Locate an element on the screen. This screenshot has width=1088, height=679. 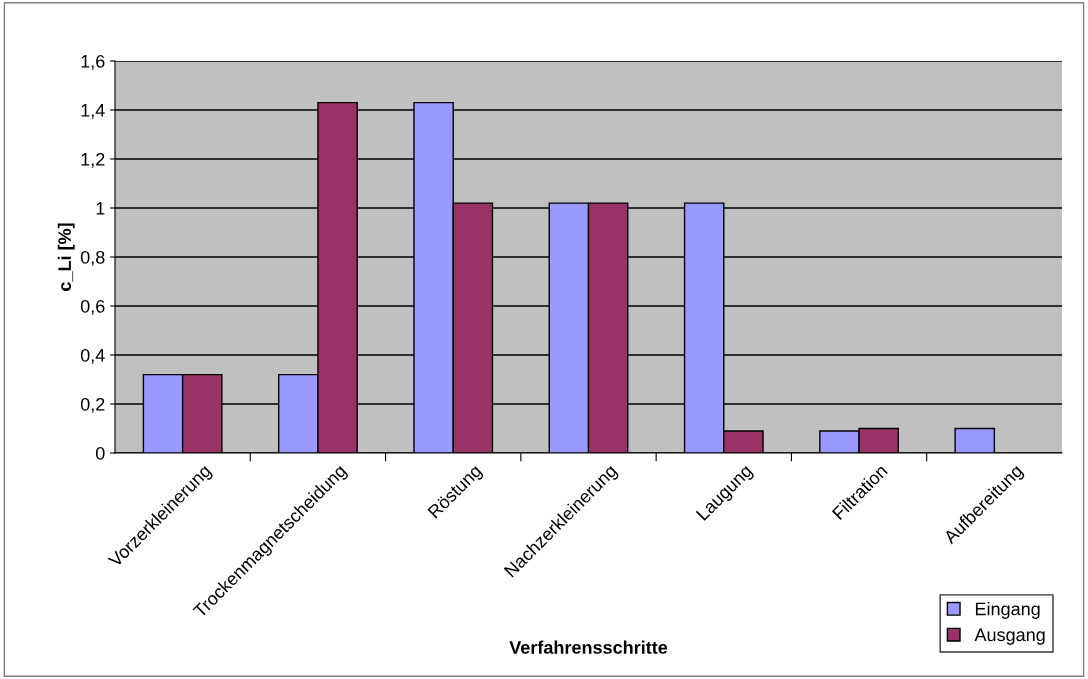
y-tick-label: 0,2 is located at coordinates (92, 405).